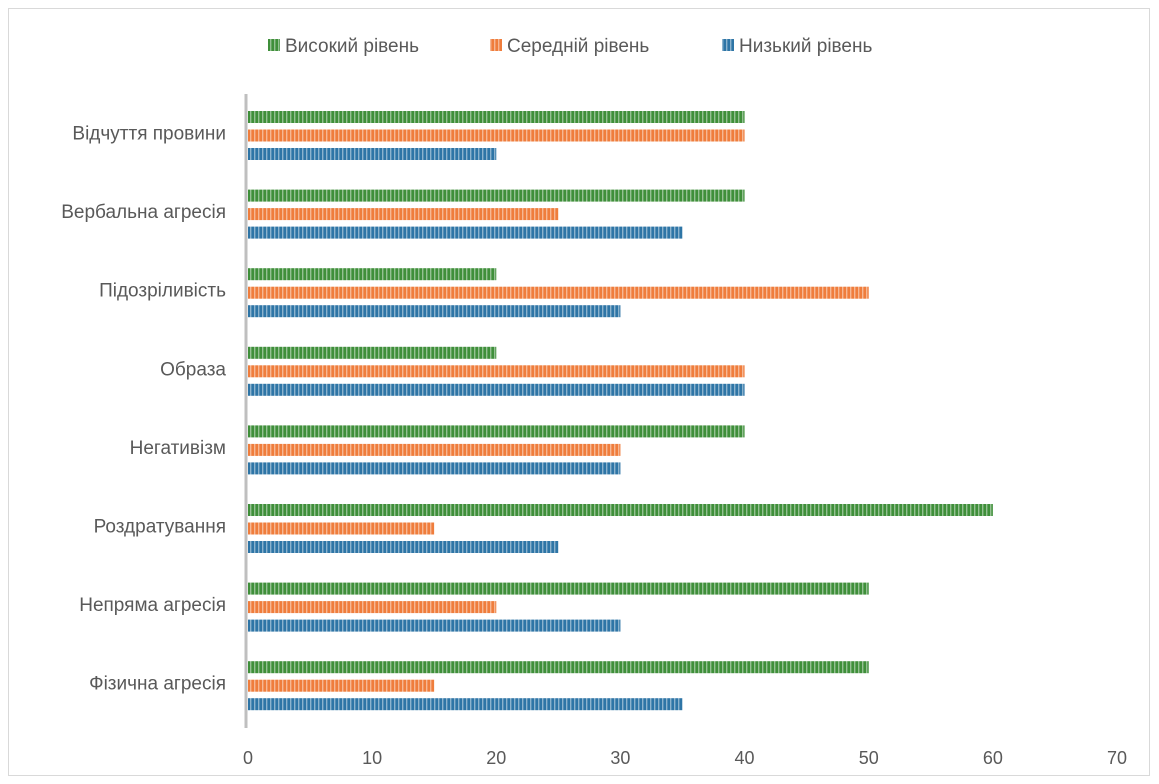  I want to click on category-label-3: Підозріливість, so click(162, 291).